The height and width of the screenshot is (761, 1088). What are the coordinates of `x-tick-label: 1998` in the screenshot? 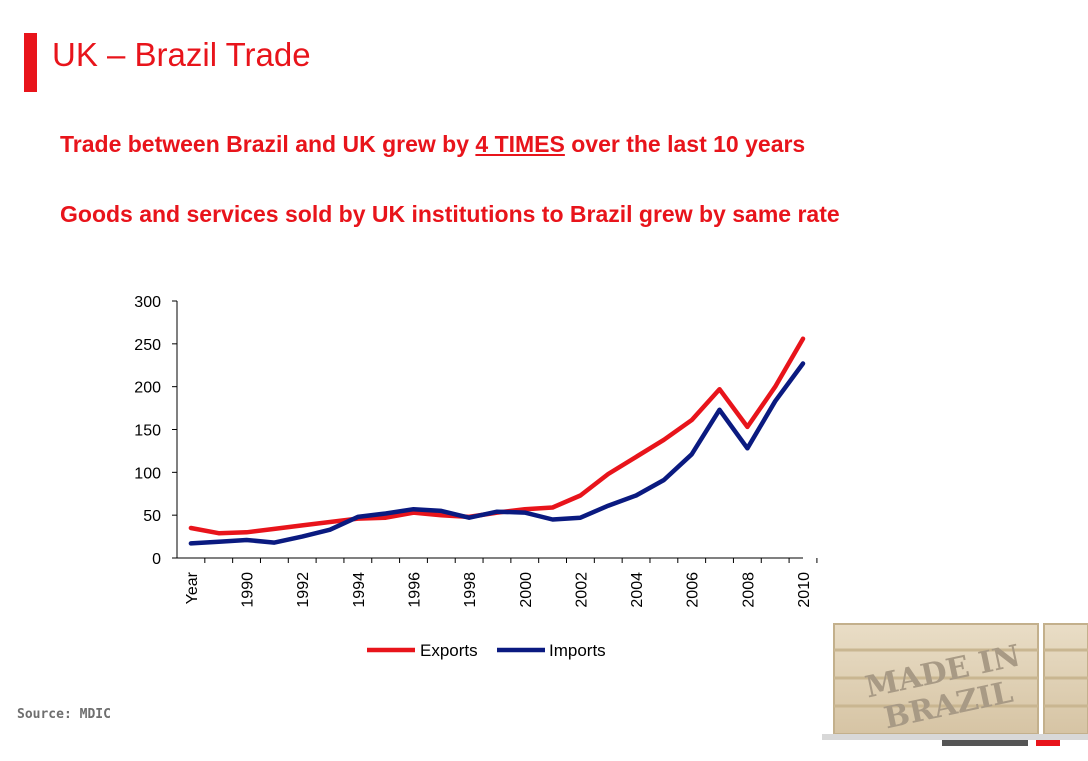 It's located at (470, 590).